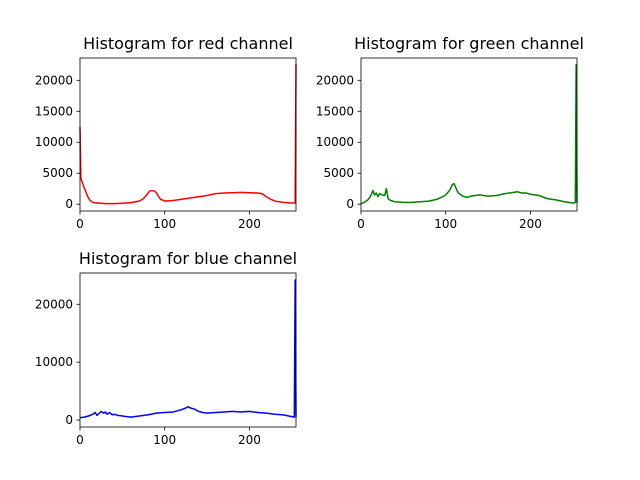  What do you see at coordinates (80, 224) in the screenshot?
I see `red-x-tick-label: 0` at bounding box center [80, 224].